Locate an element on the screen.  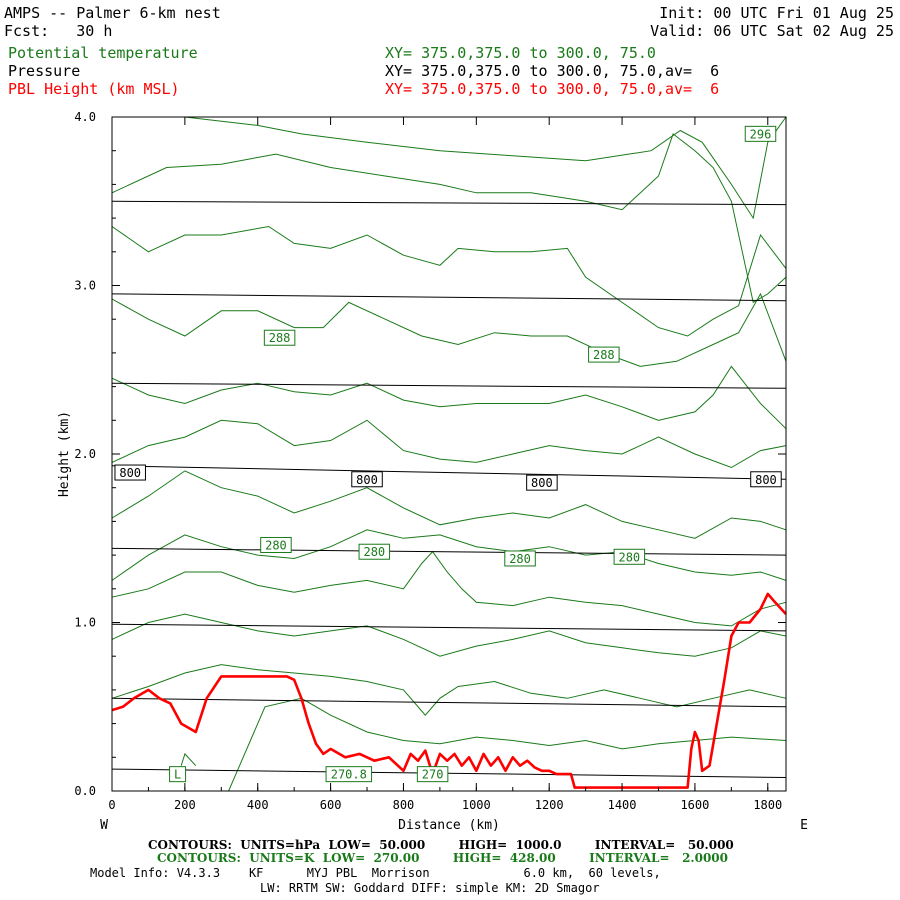
y-tick-label-2: 2.0 is located at coordinates (85, 454).